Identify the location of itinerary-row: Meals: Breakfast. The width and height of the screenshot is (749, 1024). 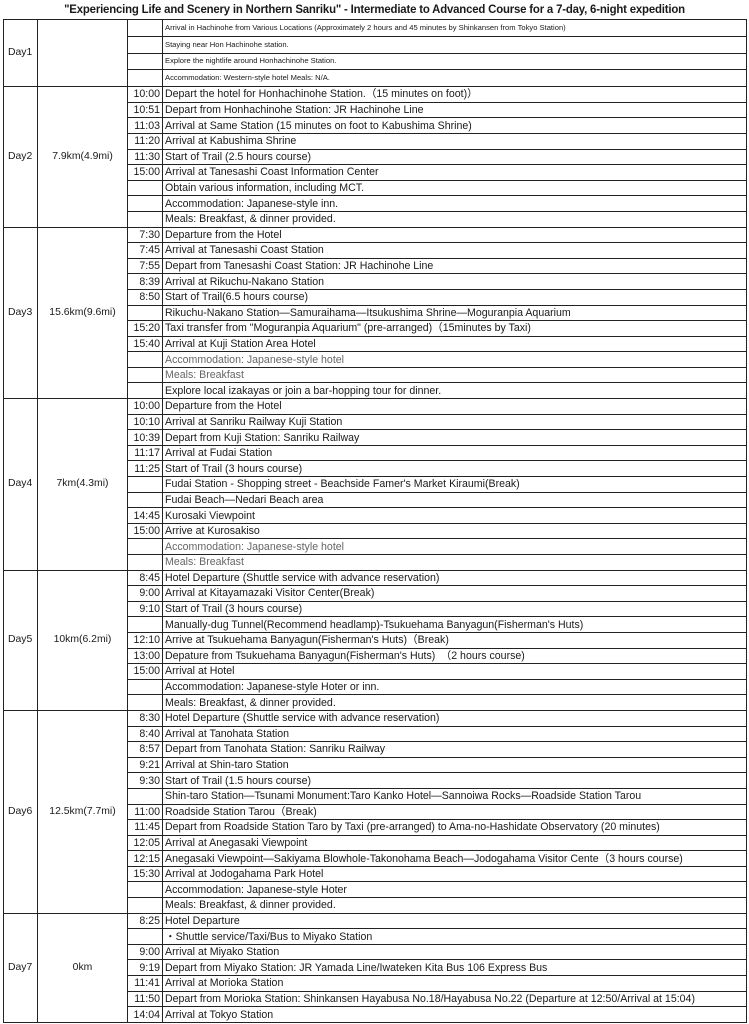
(375, 562).